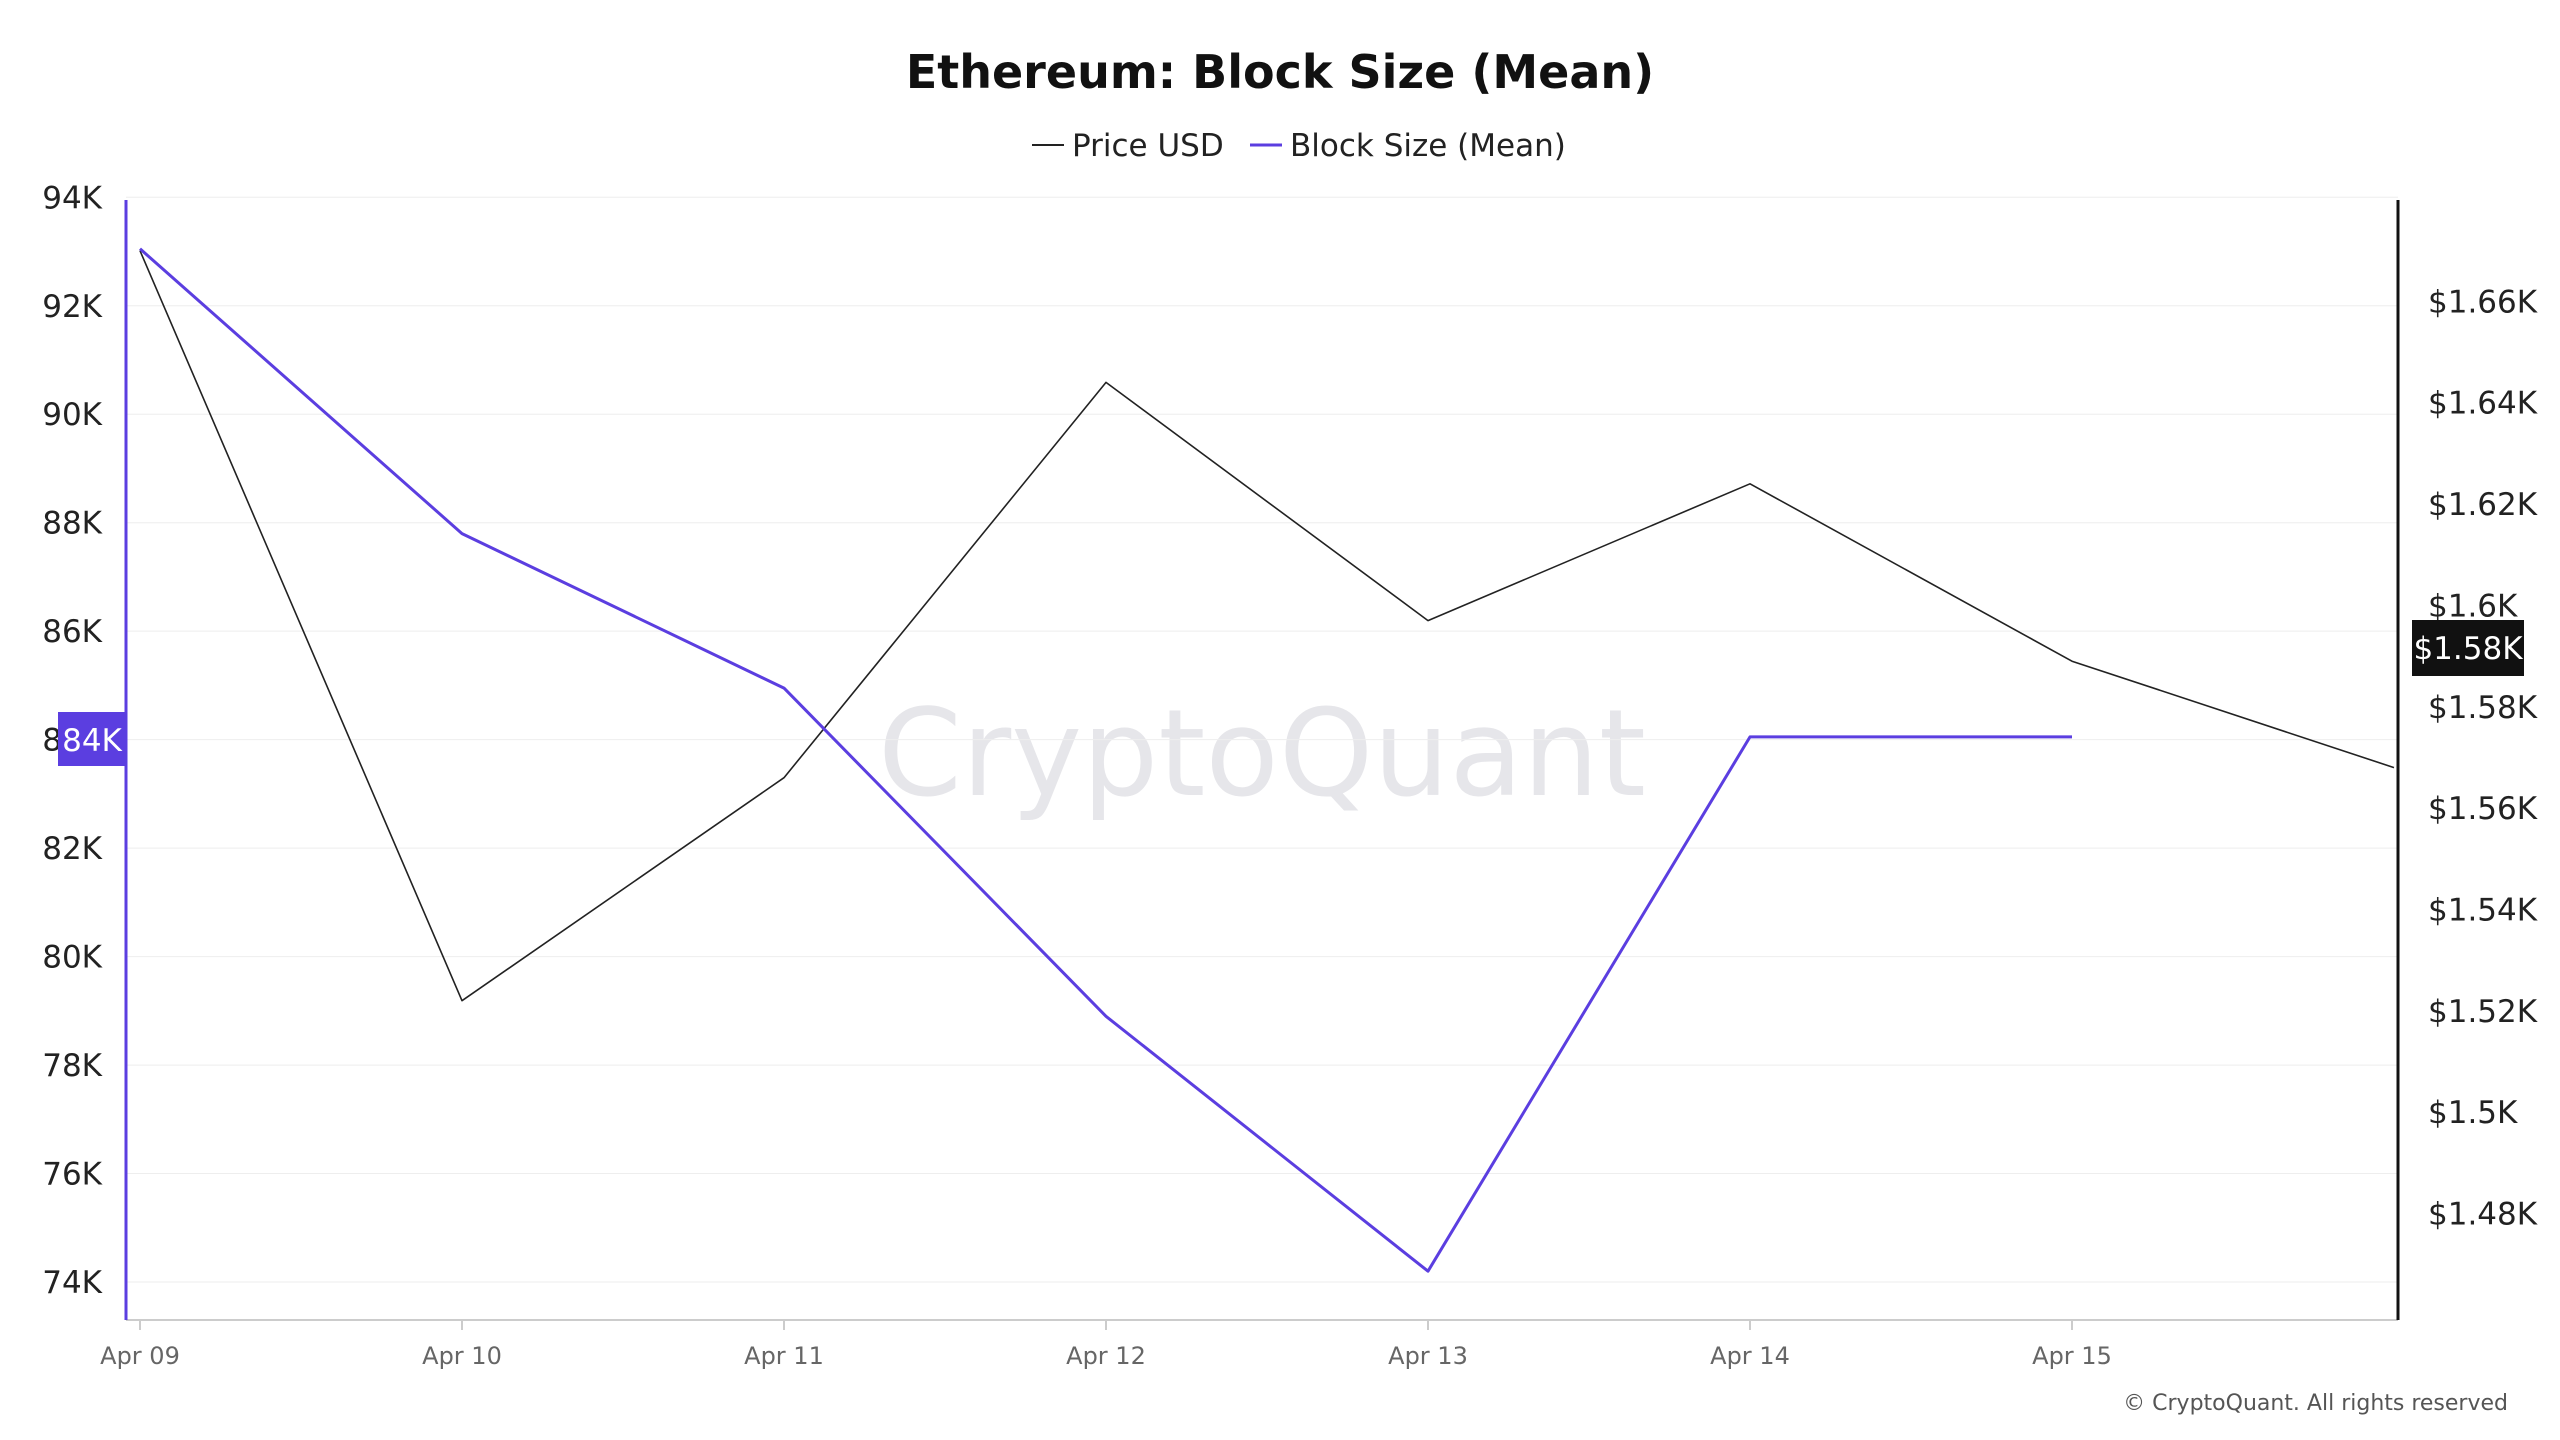 The width and height of the screenshot is (2560, 1440). What do you see at coordinates (1148, 146) in the screenshot?
I see `legend-label-price: Price USD` at bounding box center [1148, 146].